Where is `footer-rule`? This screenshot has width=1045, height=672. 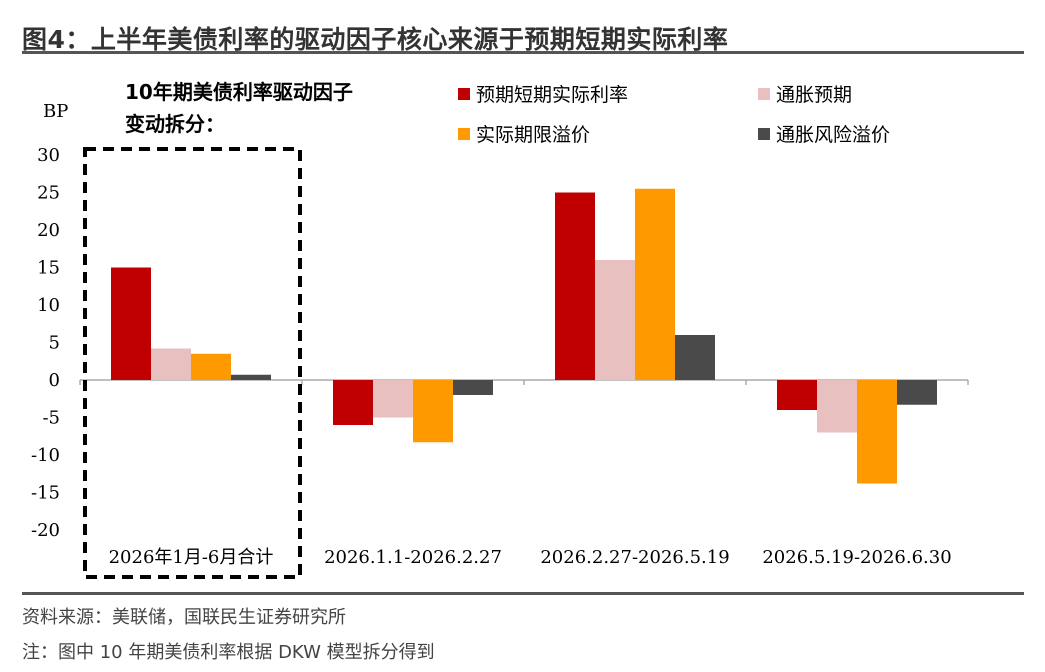 footer-rule is located at coordinates (523, 593).